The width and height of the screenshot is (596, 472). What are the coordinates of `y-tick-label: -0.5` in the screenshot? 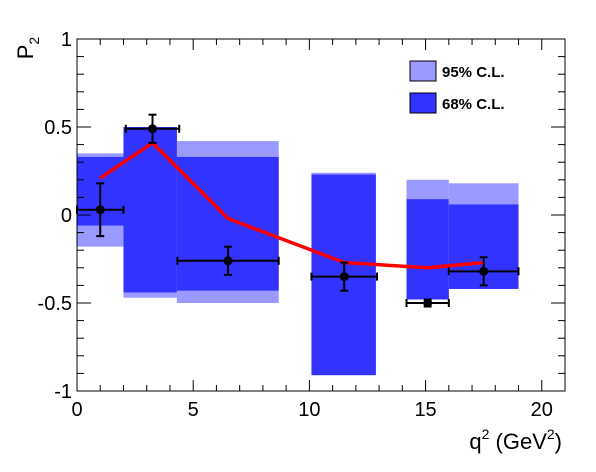 It's located at (55, 304).